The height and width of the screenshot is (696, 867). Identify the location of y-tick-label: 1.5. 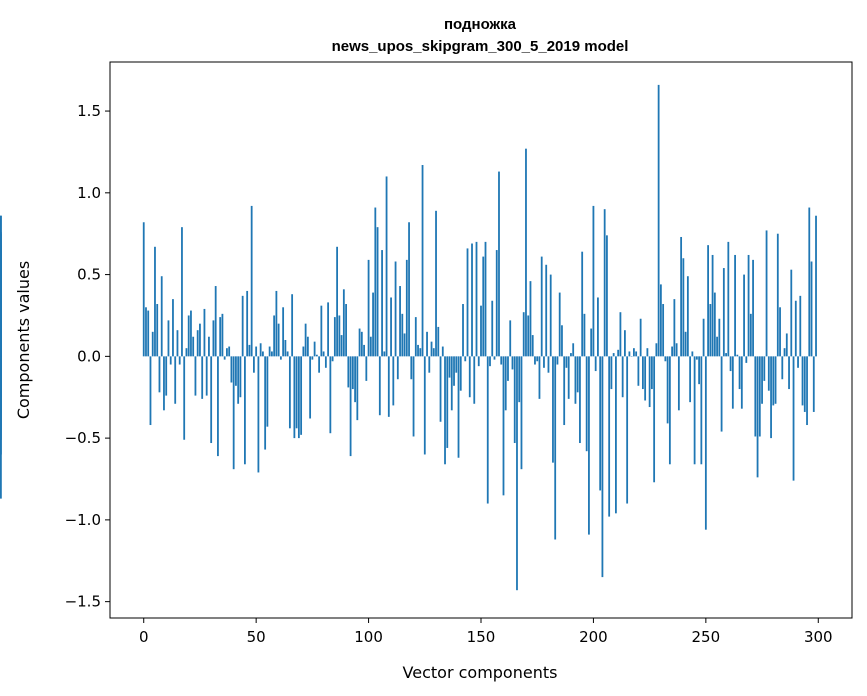
(89, 111).